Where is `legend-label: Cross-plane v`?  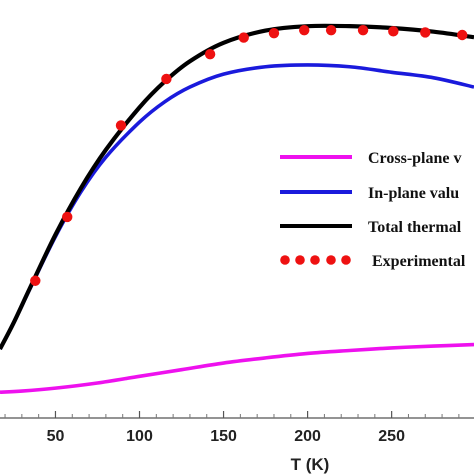 legend-label: Cross-plane v is located at coordinates (415, 158).